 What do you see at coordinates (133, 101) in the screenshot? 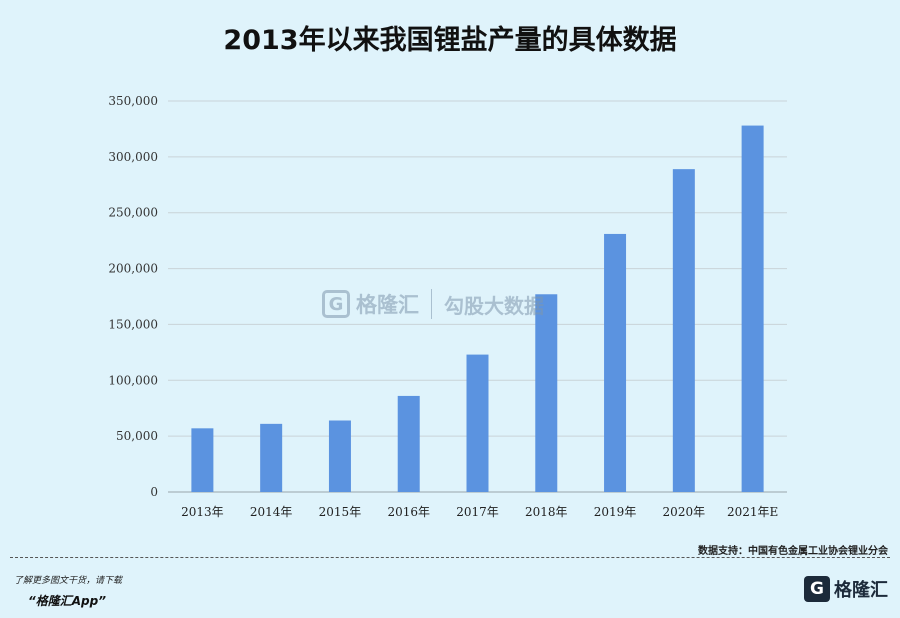
I see `y-tick-label: 350,000` at bounding box center [133, 101].